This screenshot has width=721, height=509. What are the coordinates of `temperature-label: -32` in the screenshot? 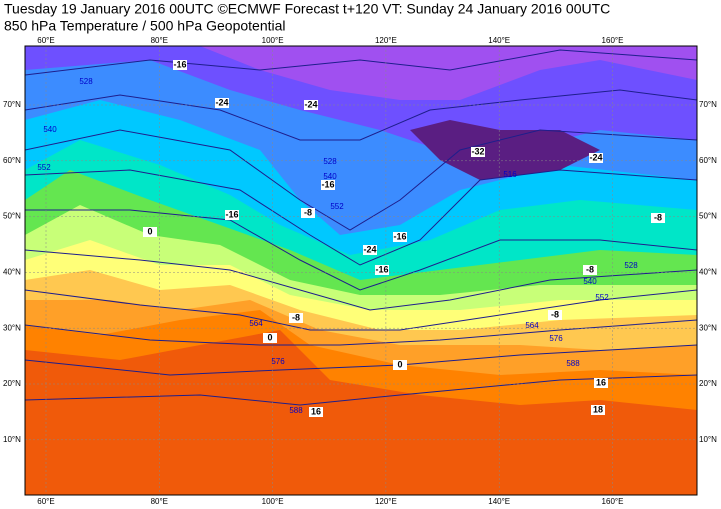 It's located at (477, 151).